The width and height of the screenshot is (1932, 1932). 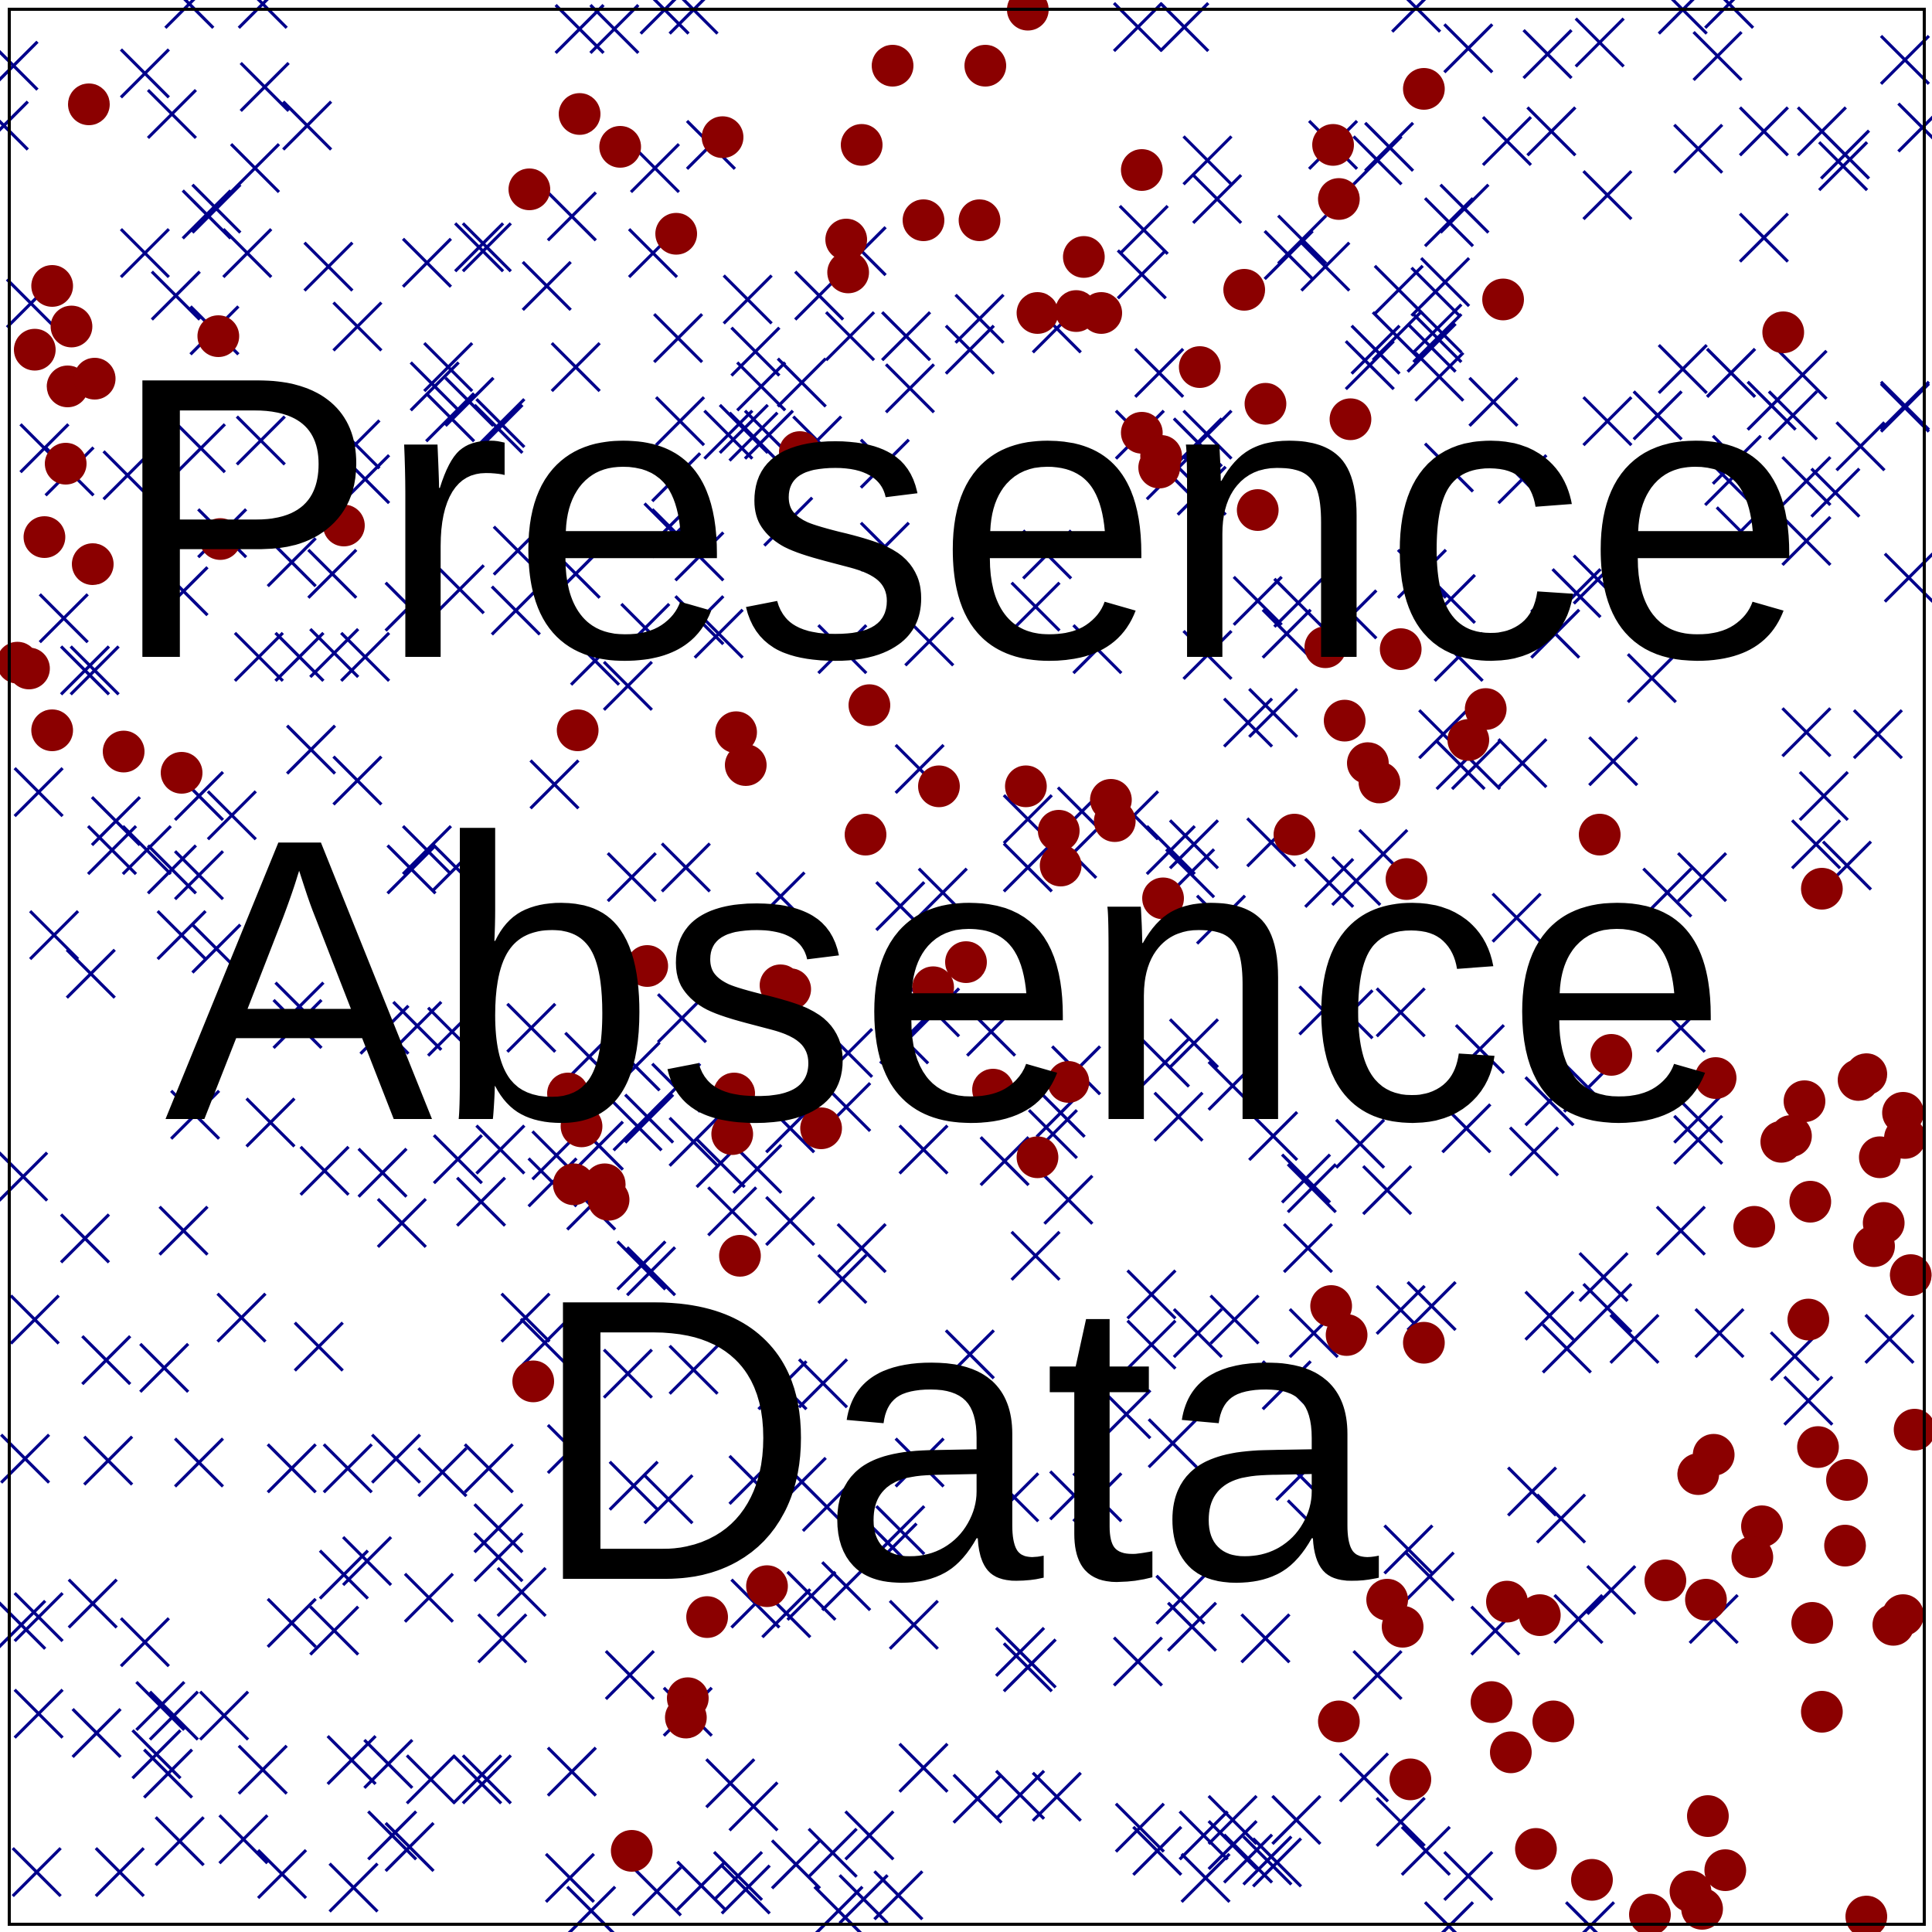 I want to click on title-line-3: Data, so click(x=956, y=1440).